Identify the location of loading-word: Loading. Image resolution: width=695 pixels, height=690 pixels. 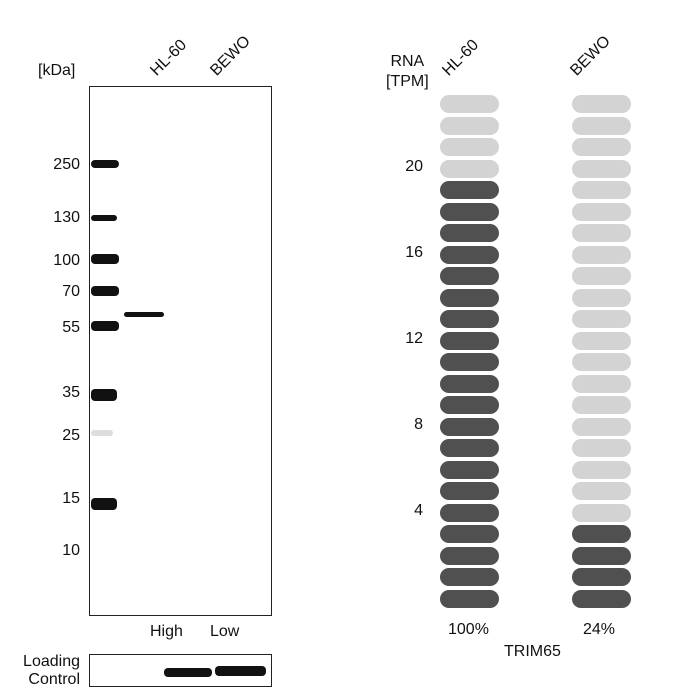
(51, 661).